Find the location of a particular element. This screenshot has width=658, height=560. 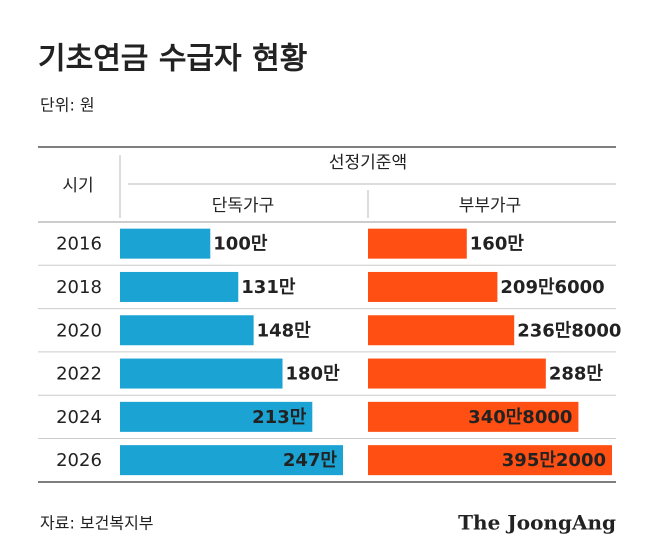

value-label: 247만 is located at coordinates (310, 460).